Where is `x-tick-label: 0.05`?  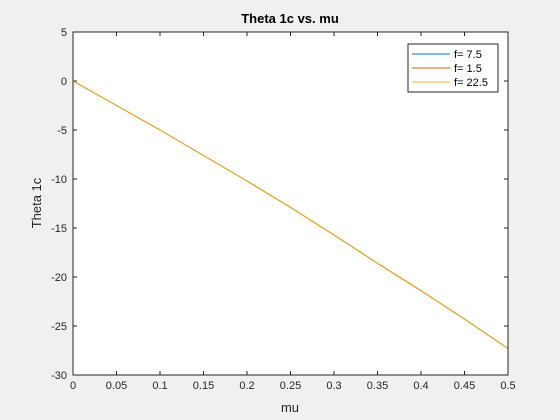
x-tick-label: 0.05 is located at coordinates (116, 386).